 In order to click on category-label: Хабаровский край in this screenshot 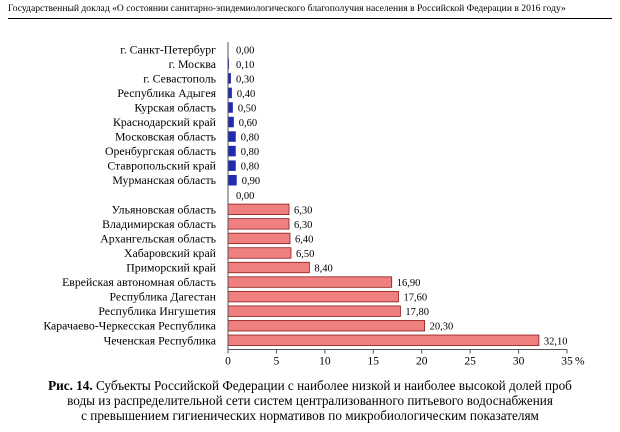, I will do `click(170, 253)`.